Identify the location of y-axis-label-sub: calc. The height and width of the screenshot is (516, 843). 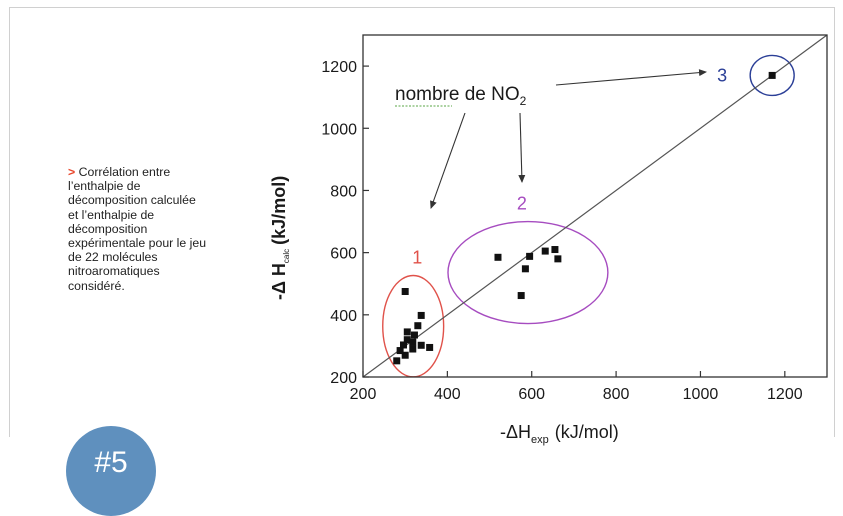
(286, 256).